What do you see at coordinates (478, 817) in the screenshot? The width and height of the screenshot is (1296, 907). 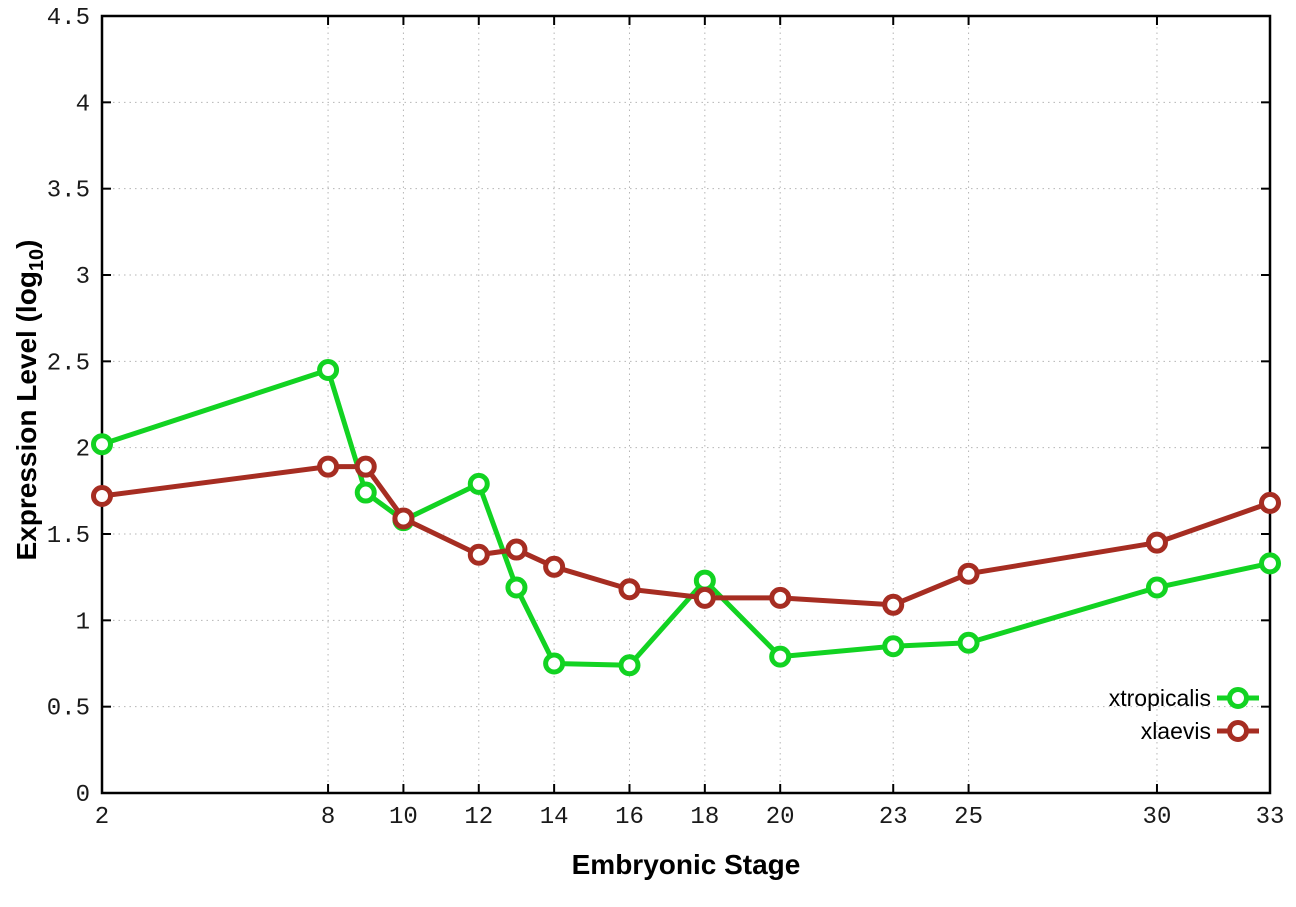 I see `x-tick-label: 12` at bounding box center [478, 817].